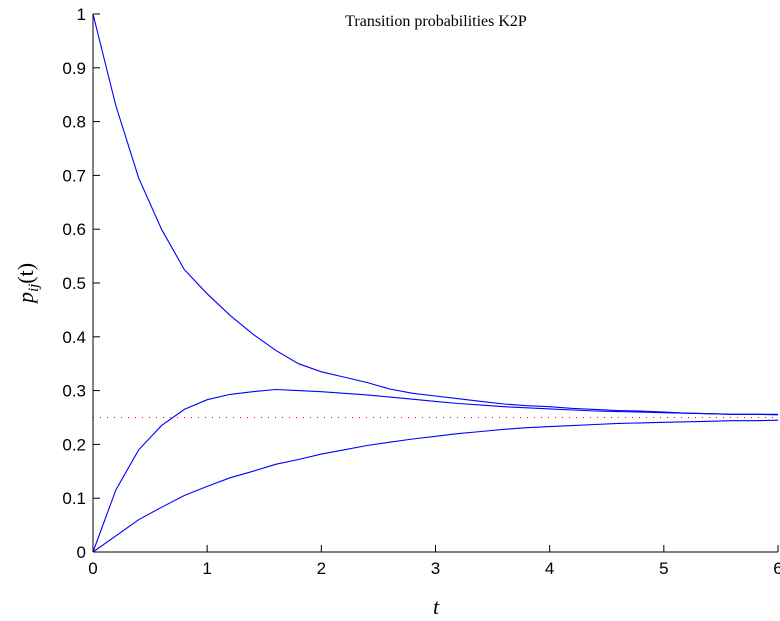 The height and width of the screenshot is (621, 780). I want to click on x-tick-label: 3, so click(435, 568).